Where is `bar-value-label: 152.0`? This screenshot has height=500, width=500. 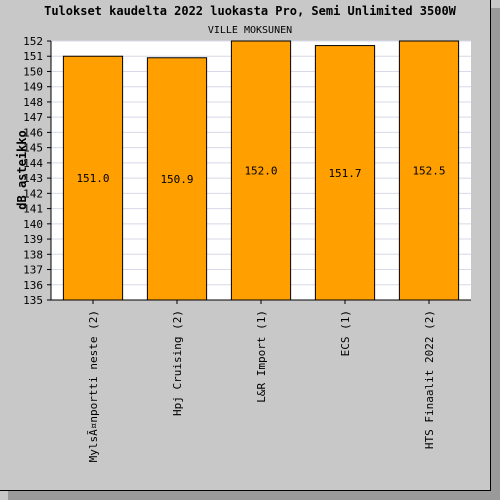
bar-value-label: 152.0 is located at coordinates (260, 171).